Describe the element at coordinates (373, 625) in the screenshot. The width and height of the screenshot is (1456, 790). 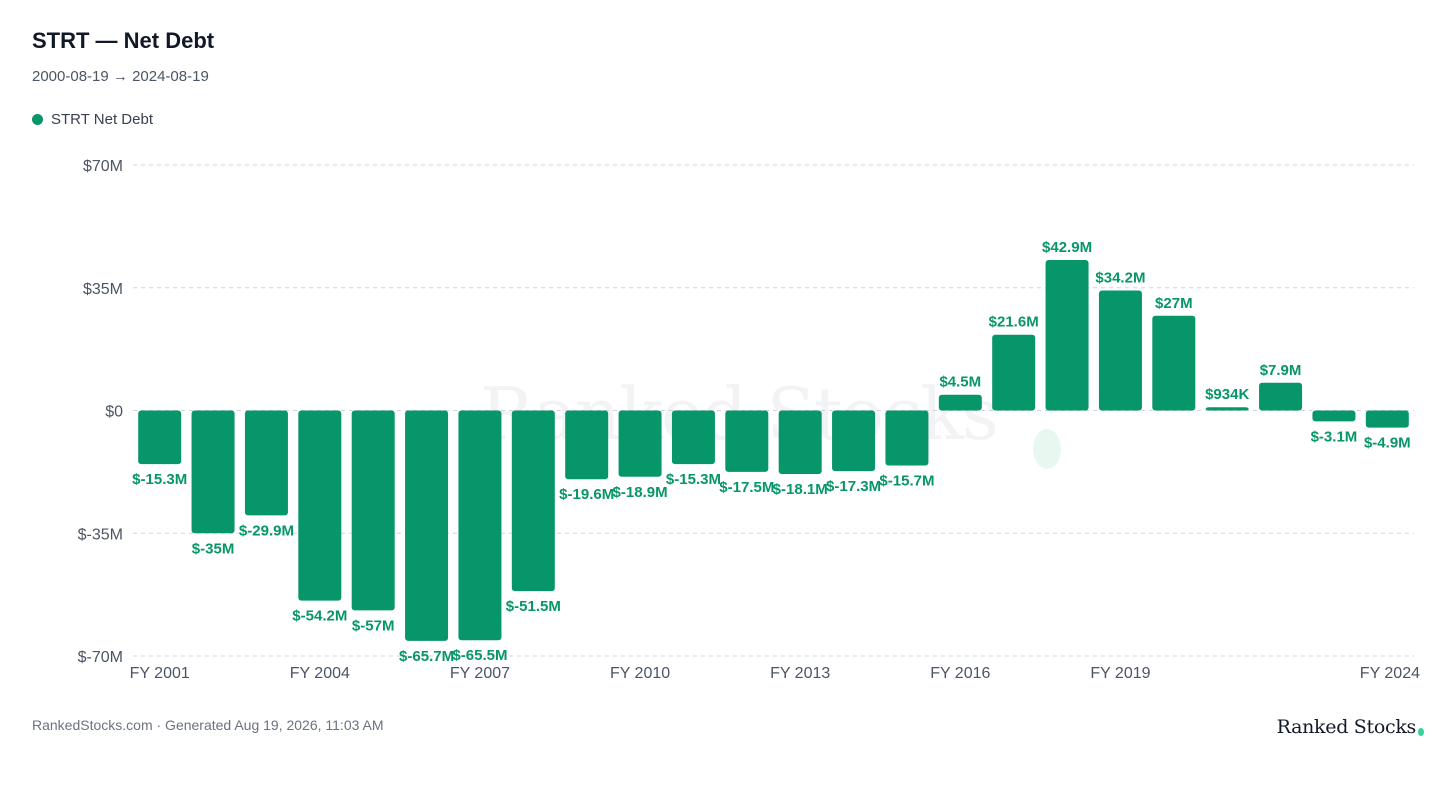
I see `data-label: $-57M` at that location.